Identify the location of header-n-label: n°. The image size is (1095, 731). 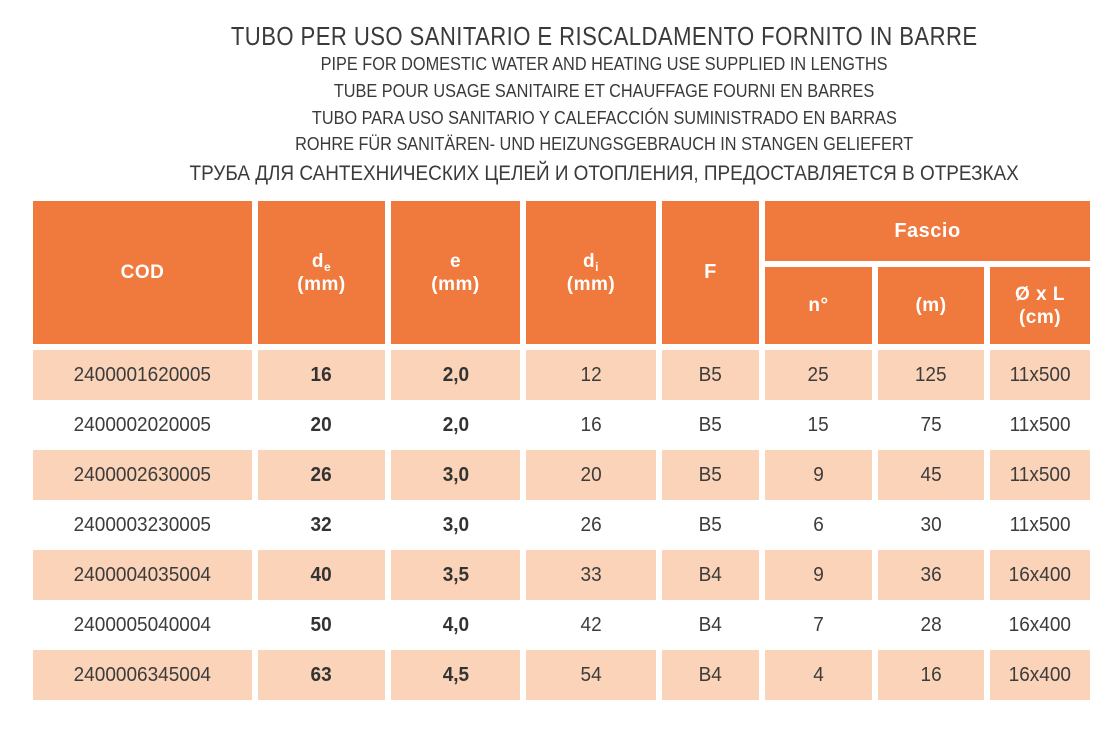
(818, 305).